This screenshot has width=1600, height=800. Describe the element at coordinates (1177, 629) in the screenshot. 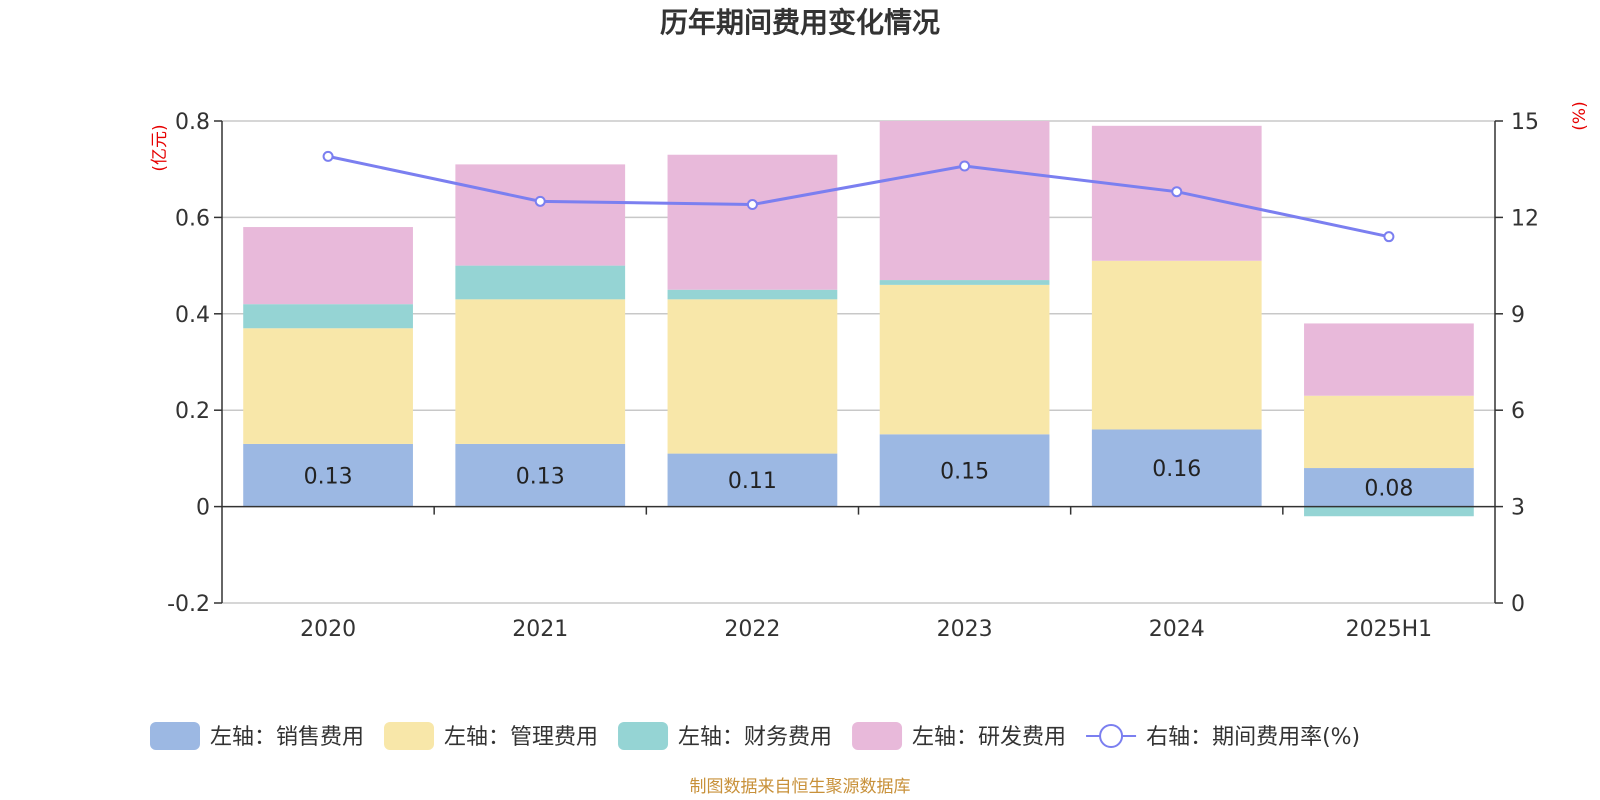

I see `x-tick-label: 2024` at that location.